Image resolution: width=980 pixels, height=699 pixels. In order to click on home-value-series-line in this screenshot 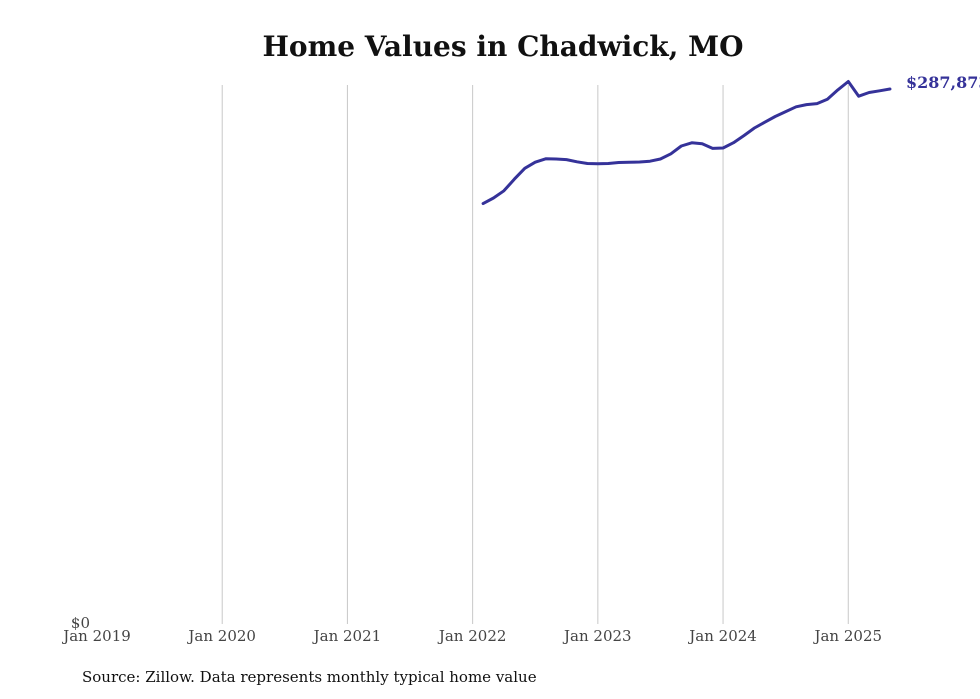, I will do `click(686, 143)`.